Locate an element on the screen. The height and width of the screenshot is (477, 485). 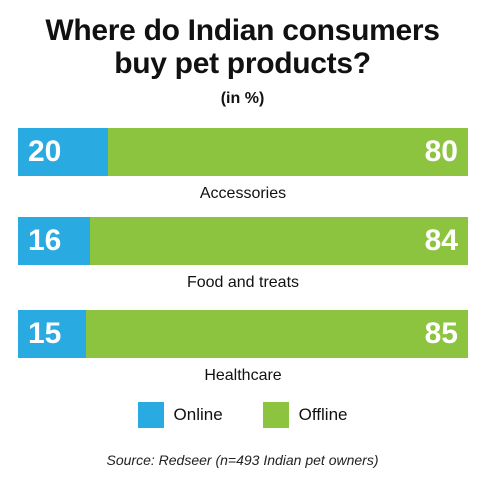
bar-segment-online-accessories: 20 is located at coordinates (63, 152).